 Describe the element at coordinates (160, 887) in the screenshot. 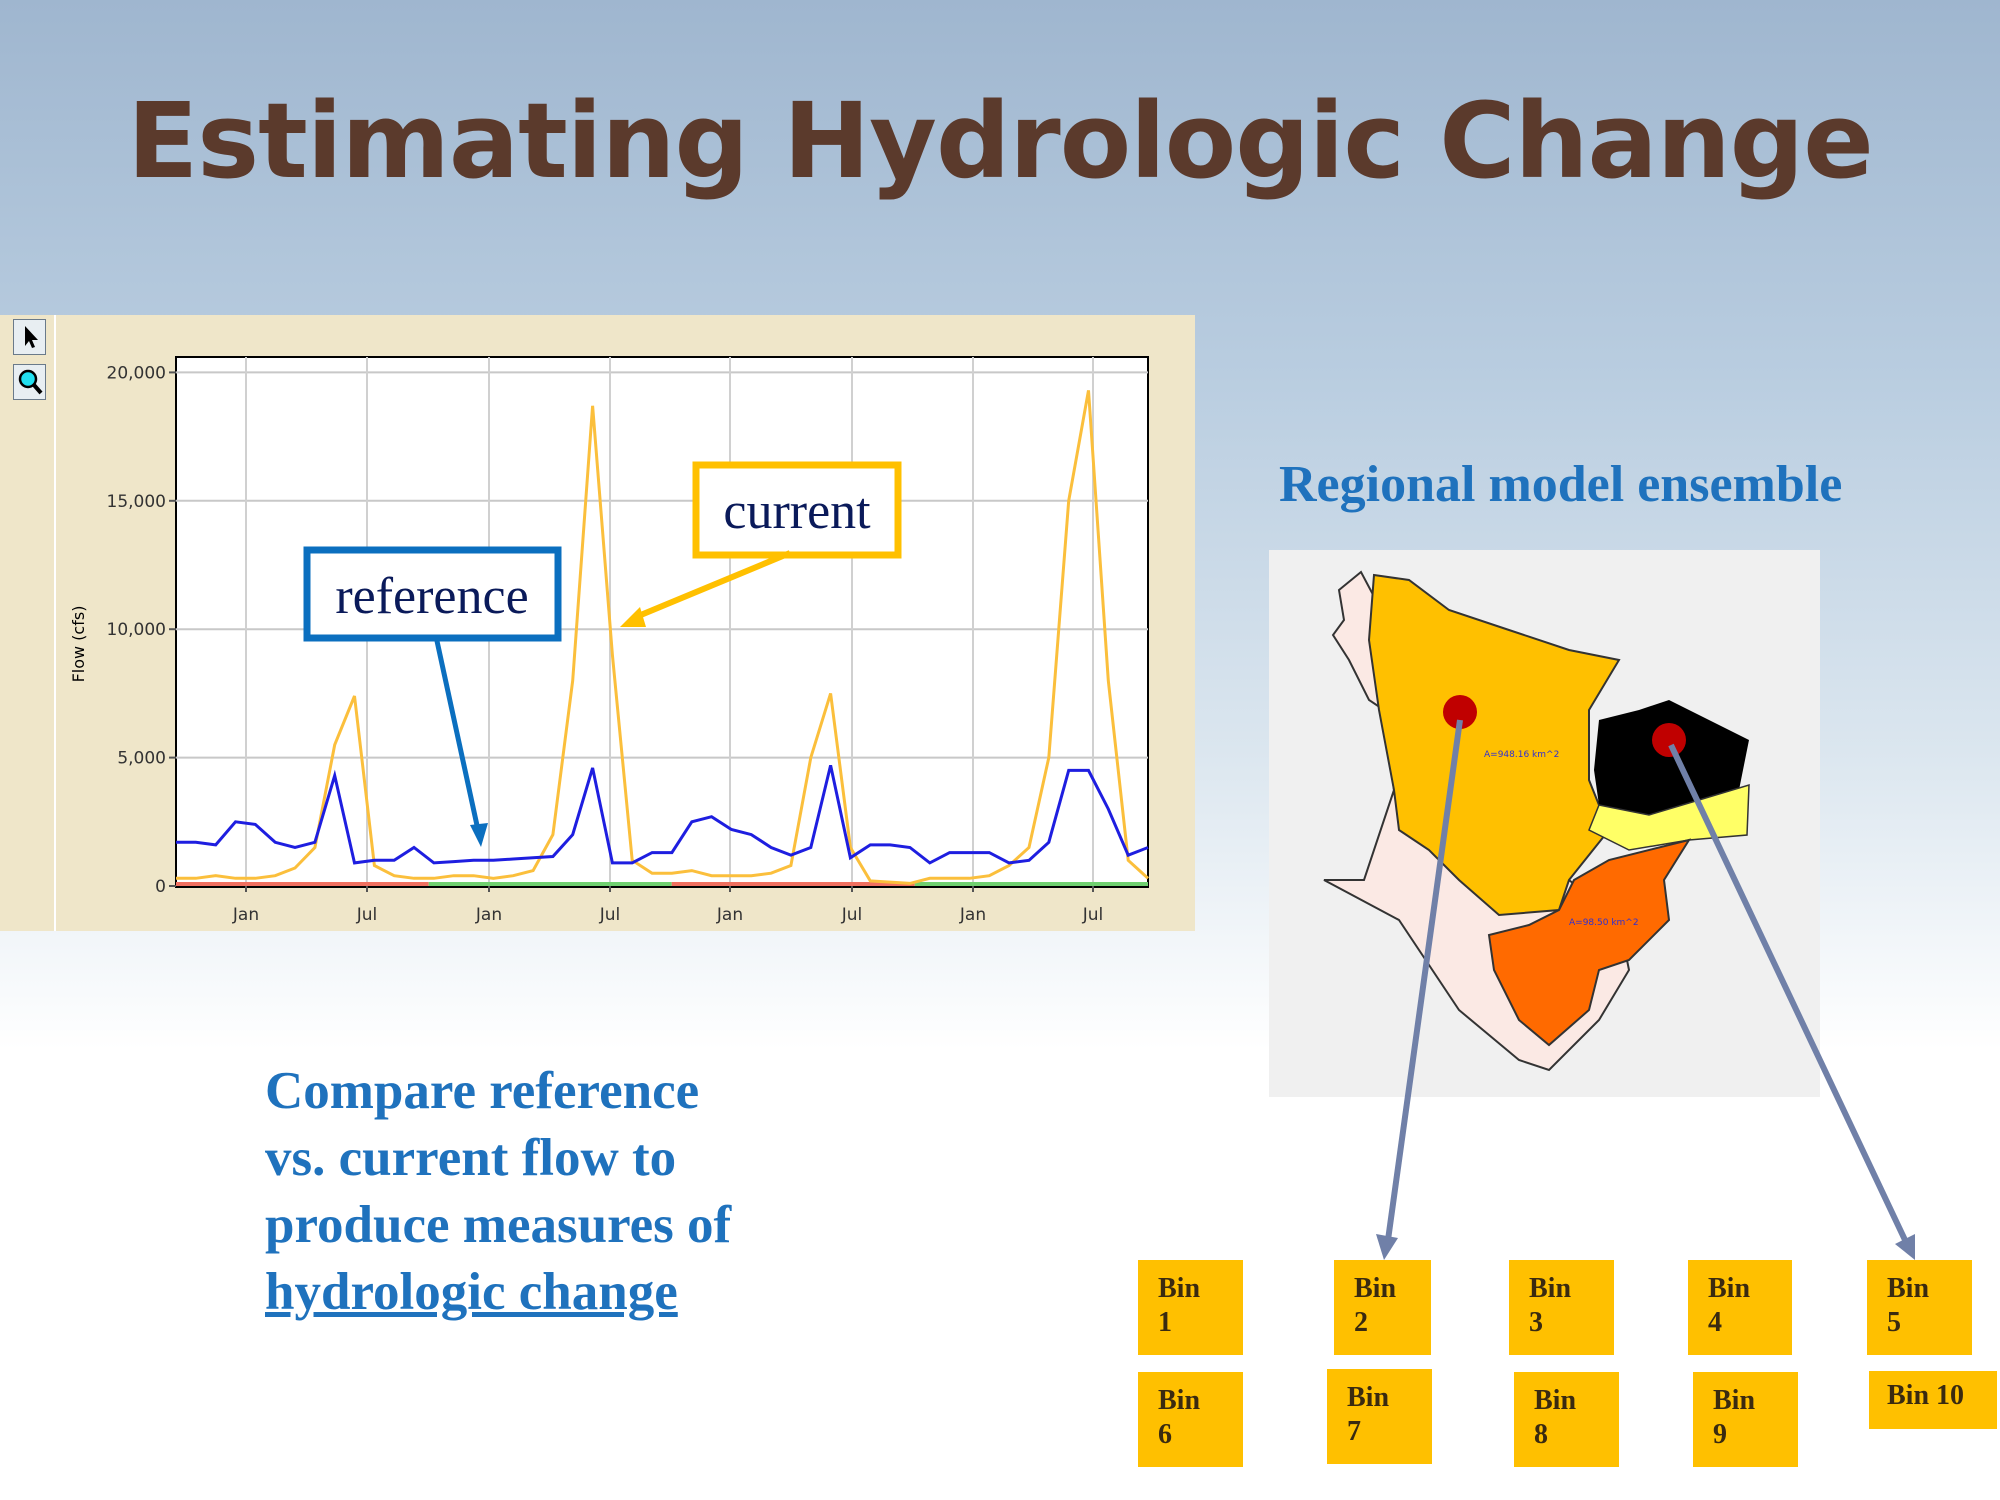

I see `y-tick-label: 0` at that location.